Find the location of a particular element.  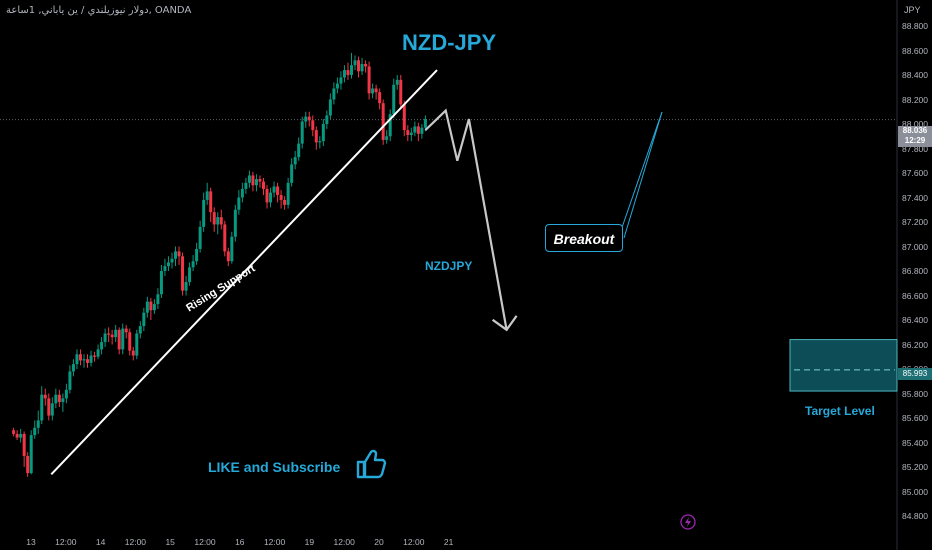

y-tick-label: 86.800 is located at coordinates (915, 271).